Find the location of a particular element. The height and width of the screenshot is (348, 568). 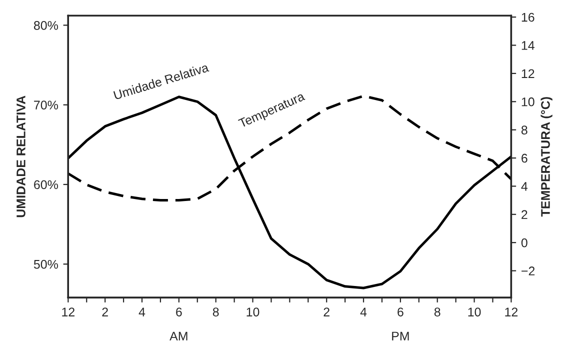

y2-tick-label: 2 is located at coordinates (525, 214).